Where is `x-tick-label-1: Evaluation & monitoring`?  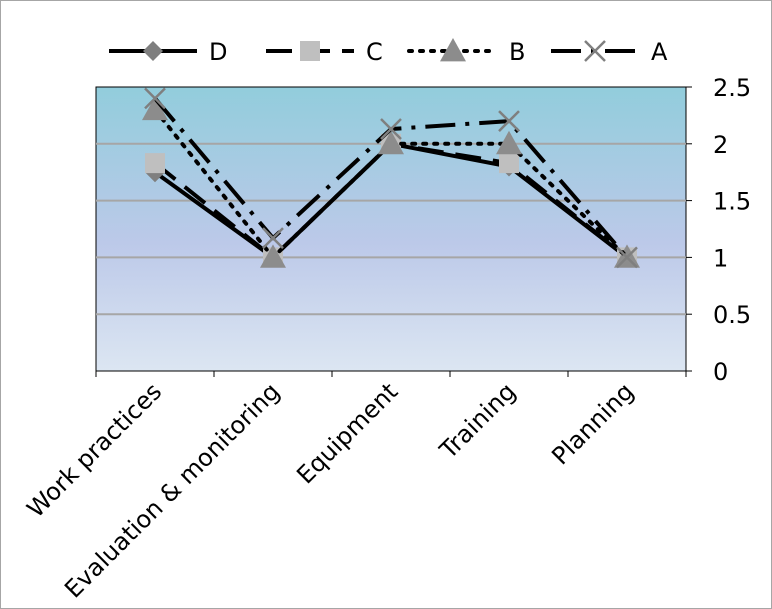 x-tick-label-1: Evaluation & monitoring is located at coordinates (172, 490).